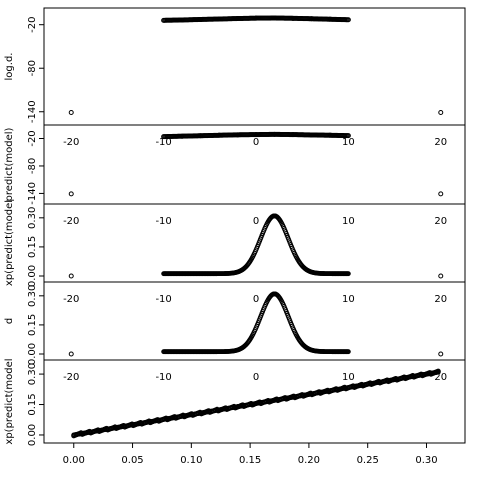 The width and height of the screenshot is (500, 499). Describe the element at coordinates (309, 460) in the screenshot. I see `x-tick-label: 0.20` at that location.